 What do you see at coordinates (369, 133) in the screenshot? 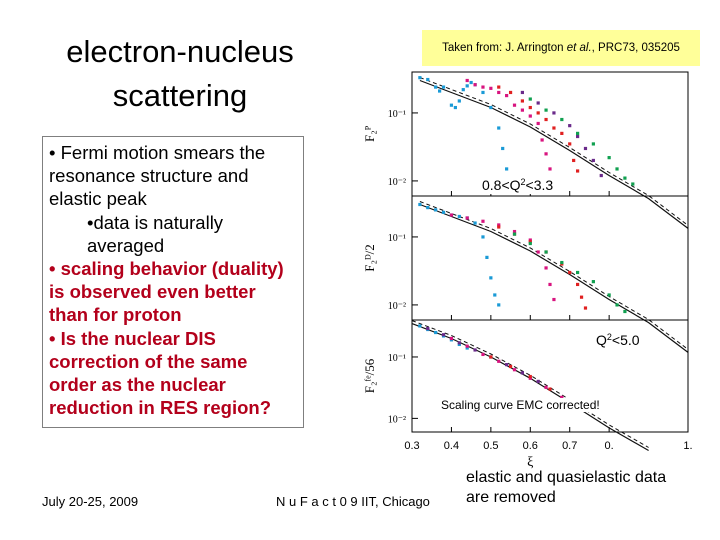
I see `y-axis-label: F₂ᴾ` at bounding box center [369, 133].